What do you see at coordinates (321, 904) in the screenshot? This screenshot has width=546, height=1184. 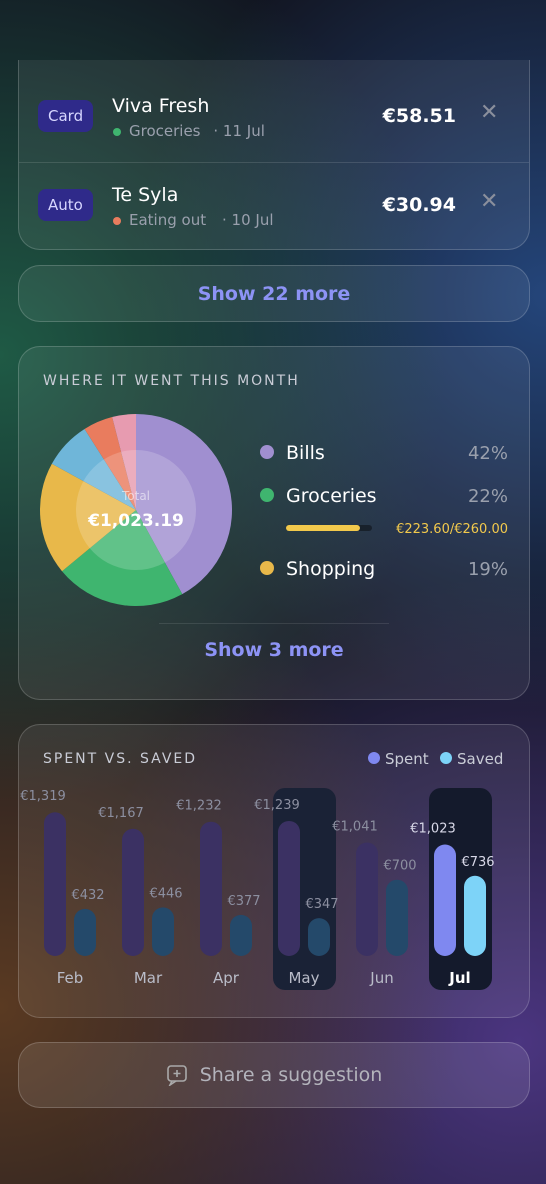 I see `bar-value-label: €347` at bounding box center [321, 904].